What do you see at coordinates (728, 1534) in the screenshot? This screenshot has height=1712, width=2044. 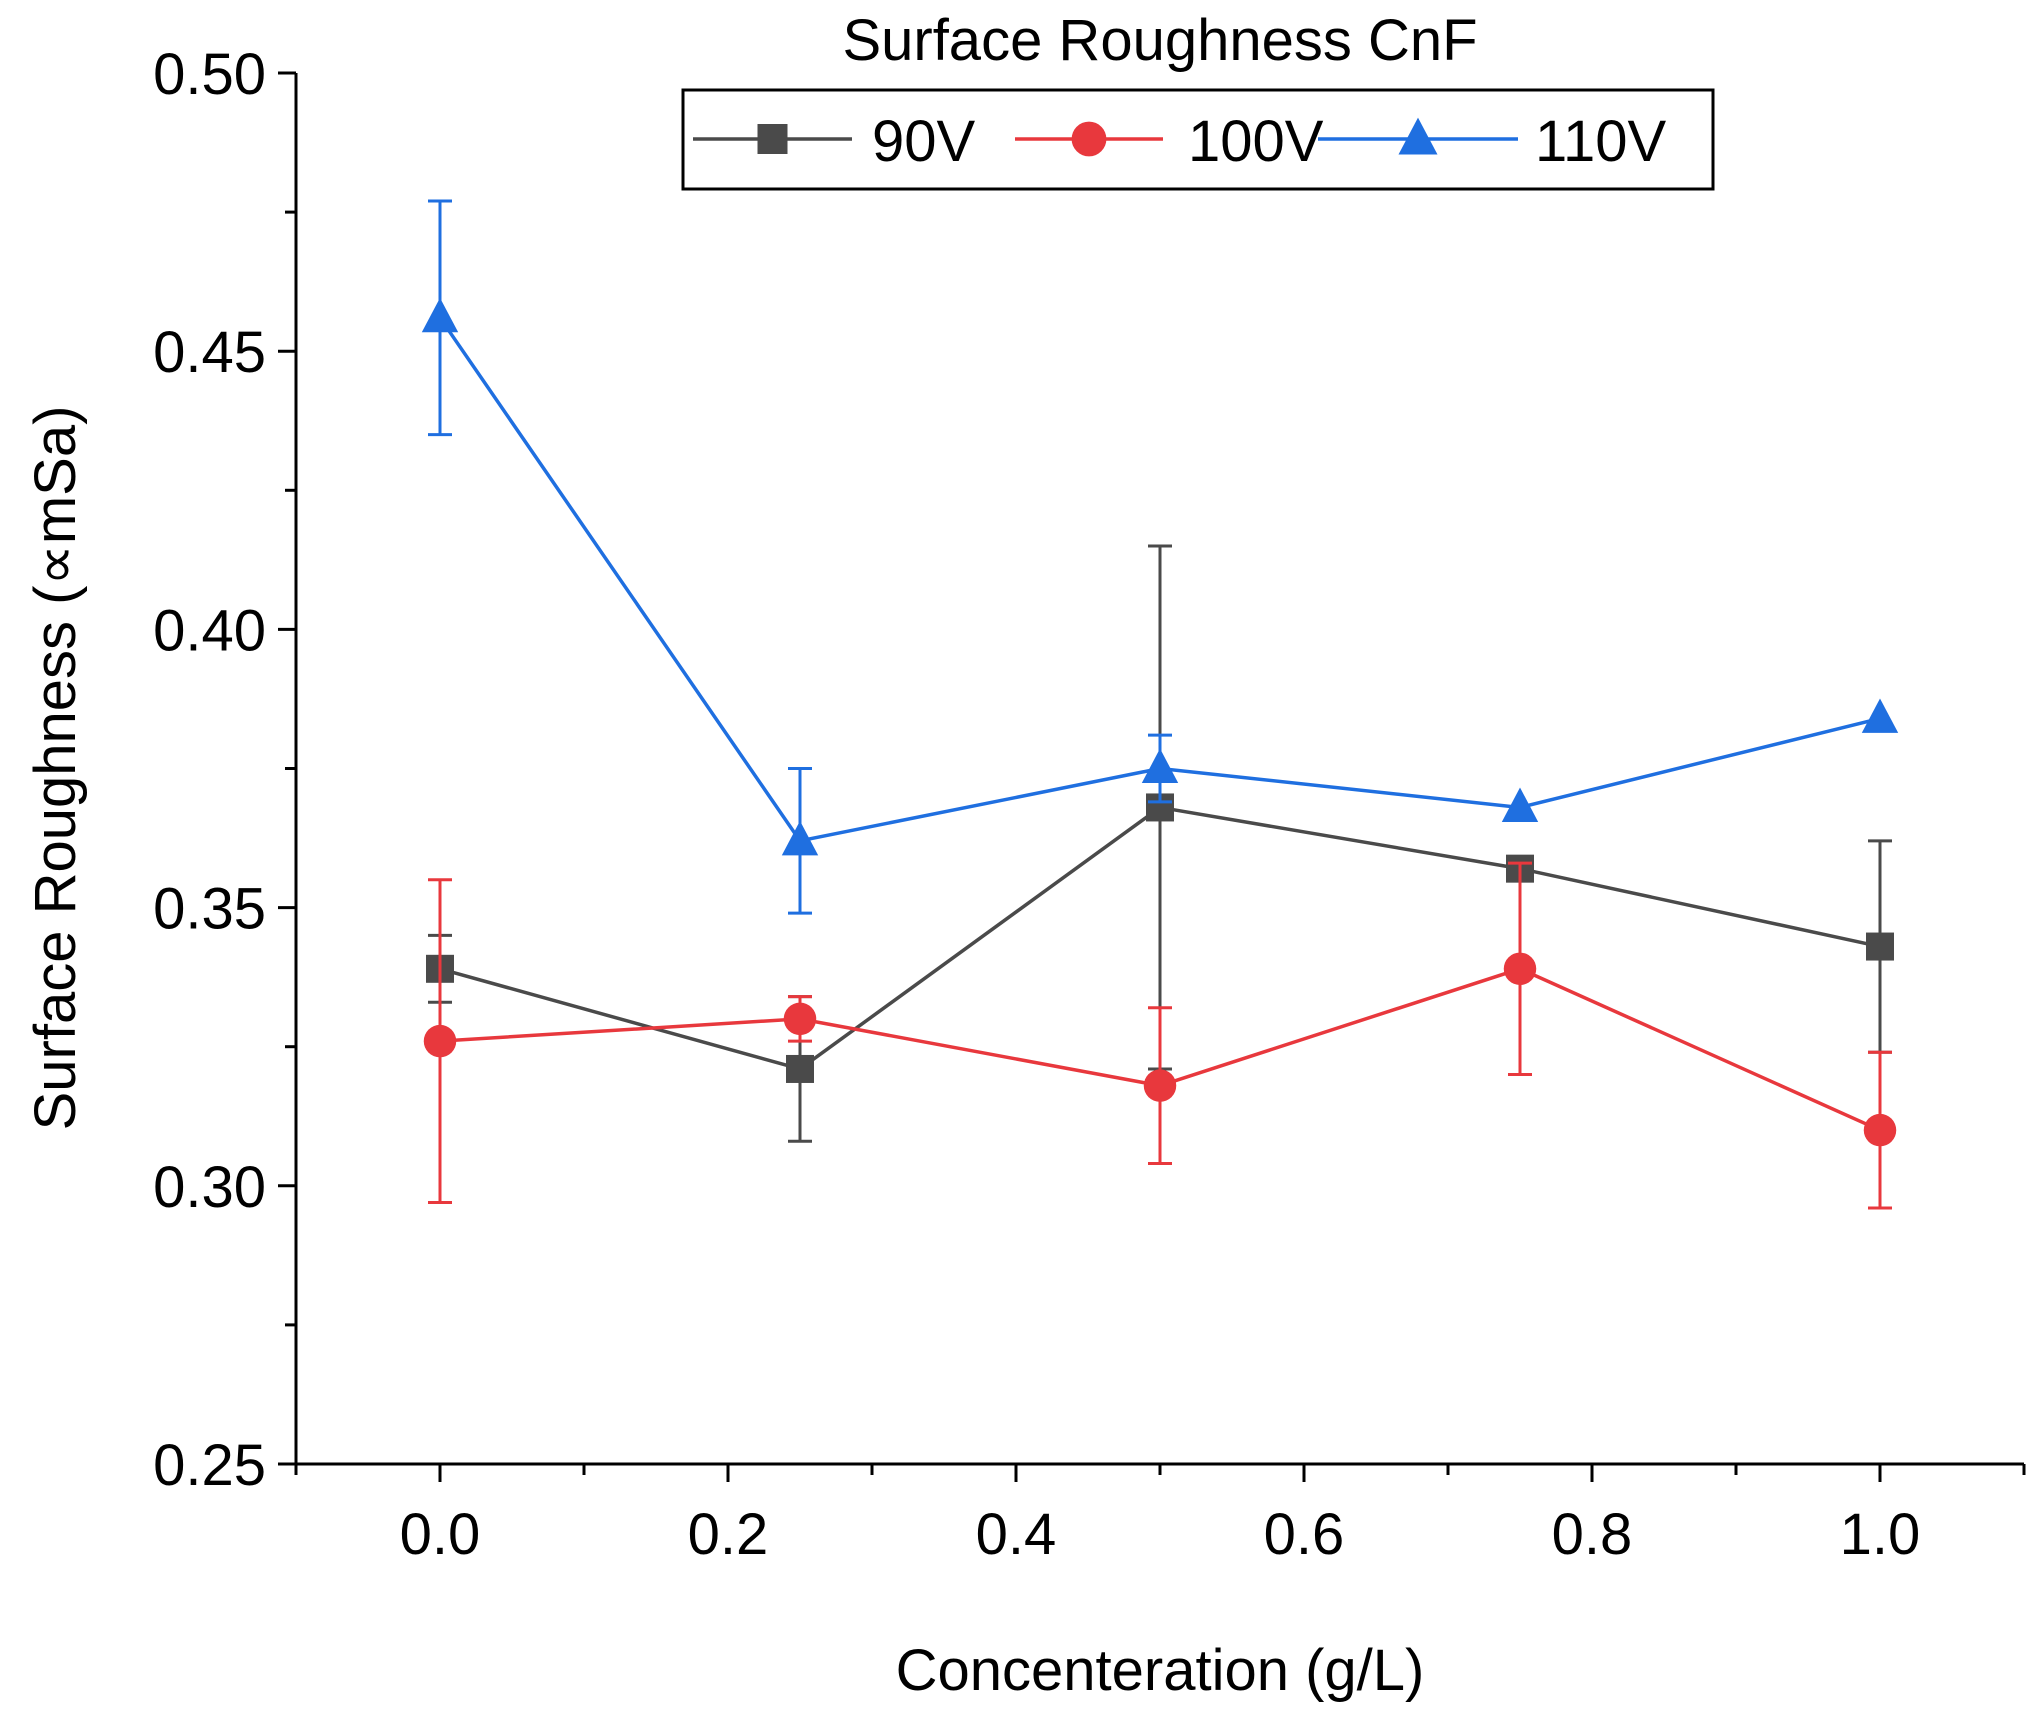 I see `x-tick-label: 0.2` at bounding box center [728, 1534].